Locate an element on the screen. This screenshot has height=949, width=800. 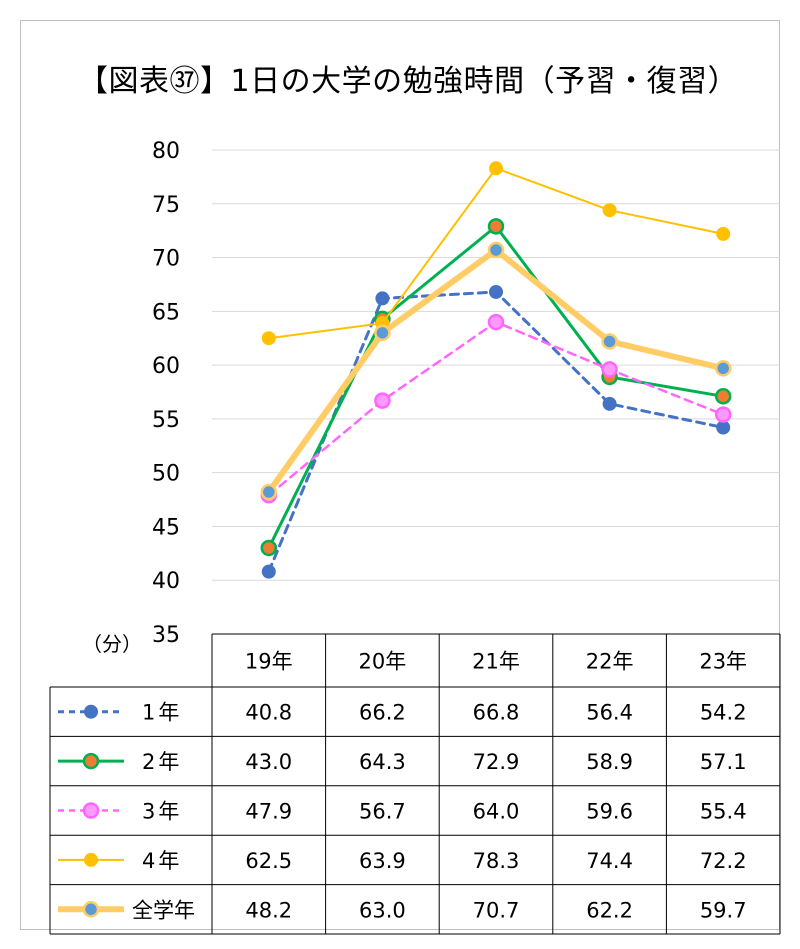
data-label: 40.8 is located at coordinates (268, 713).